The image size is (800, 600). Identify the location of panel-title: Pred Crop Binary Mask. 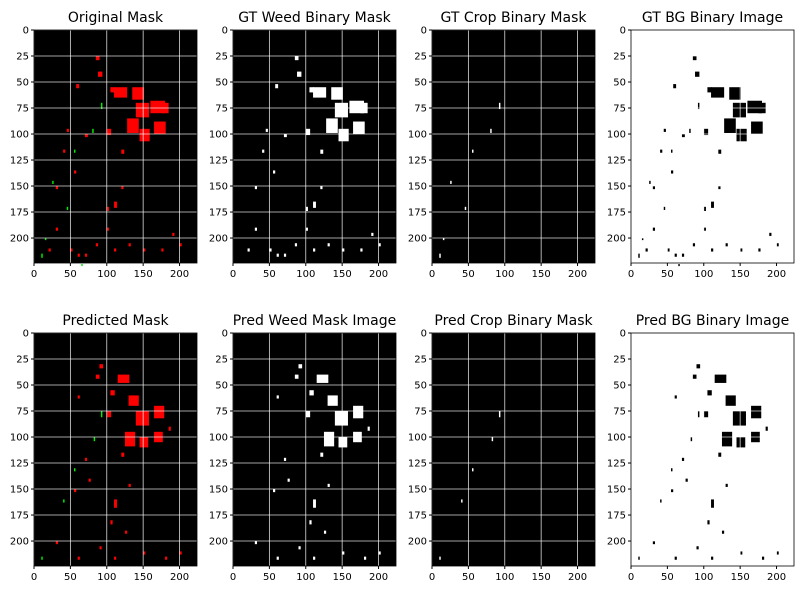
(513, 321).